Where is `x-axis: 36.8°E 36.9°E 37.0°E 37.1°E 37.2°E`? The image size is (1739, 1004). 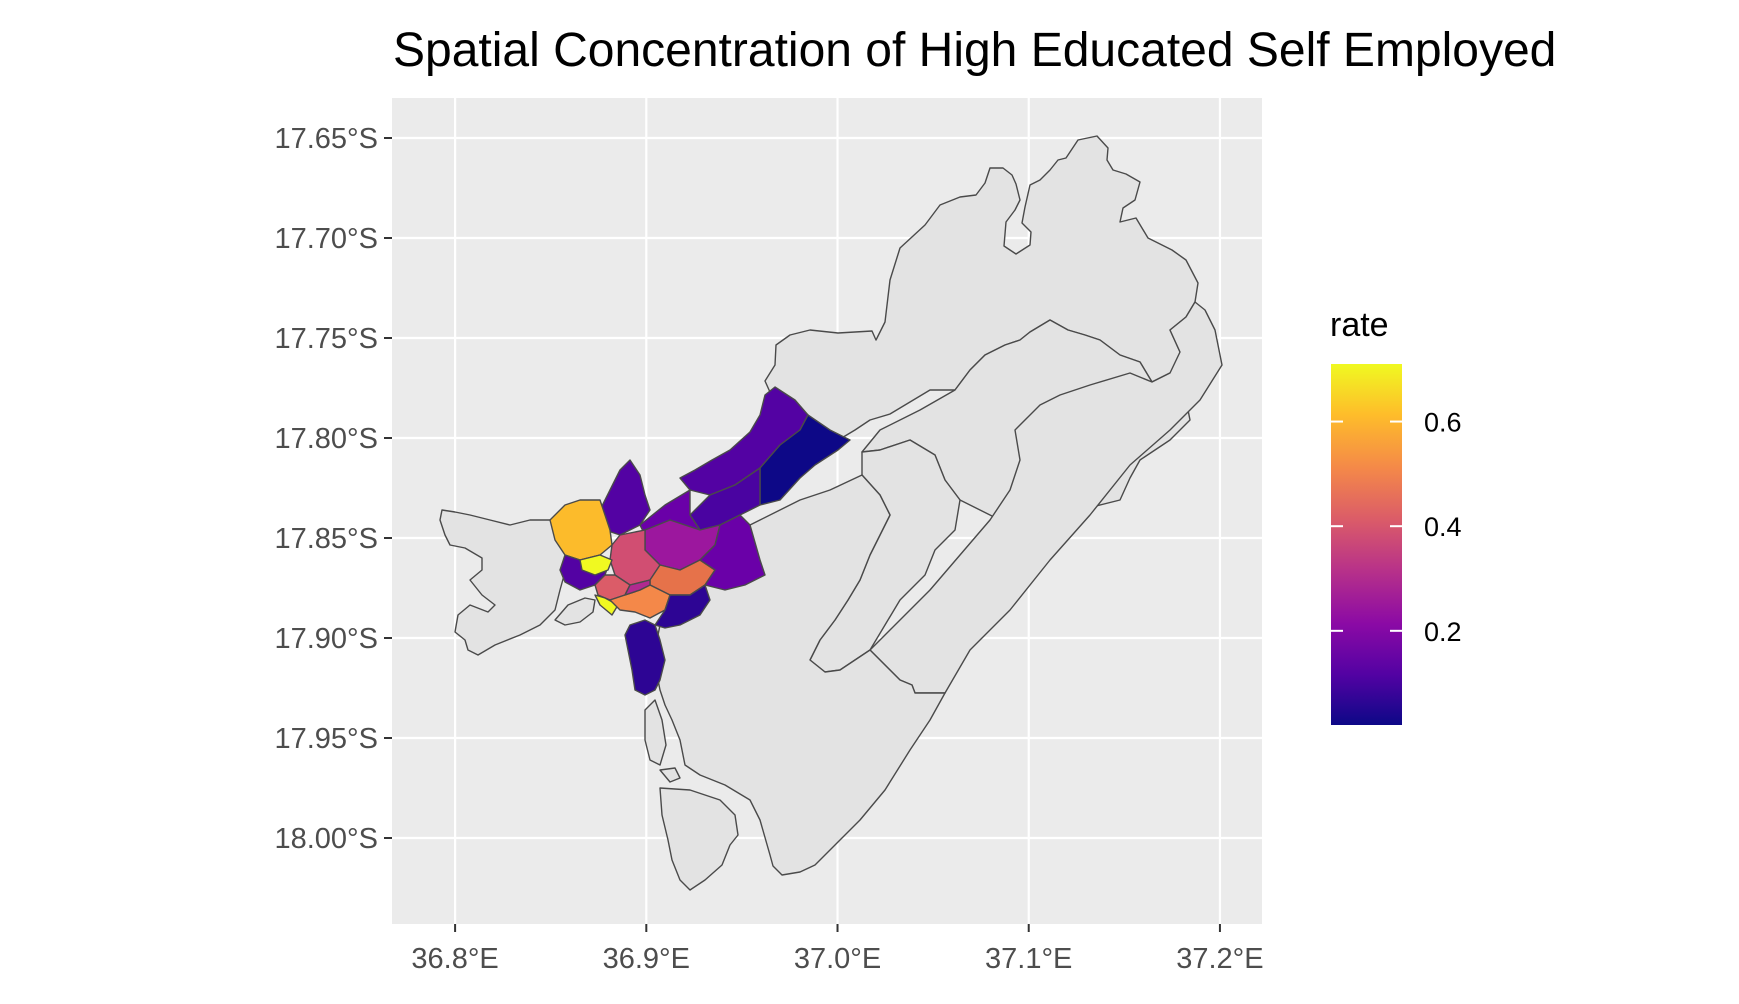
x-axis: 36.8°E 36.9°E 37.0°E 37.1°E 37.2°E is located at coordinates (837, 949).